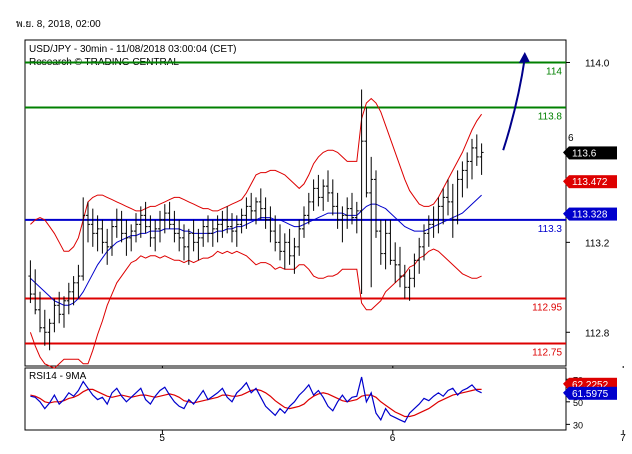 This screenshot has height=454, width=632. Describe the element at coordinates (623, 438) in the screenshot. I see `x-tick-label: 7` at that location.